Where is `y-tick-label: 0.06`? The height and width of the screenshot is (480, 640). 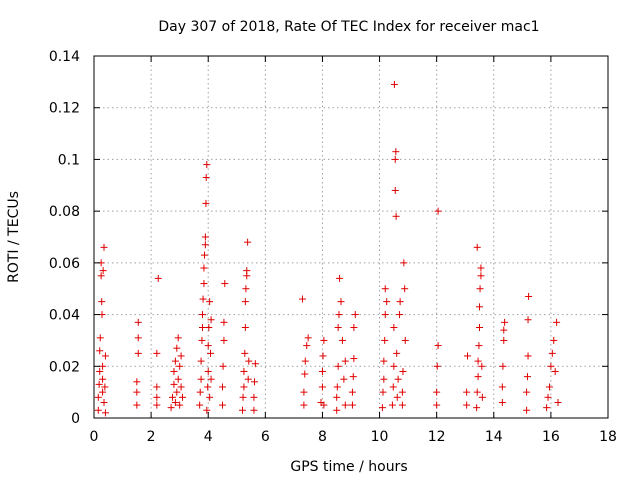 y-tick-label: 0.06 is located at coordinates (64, 264).